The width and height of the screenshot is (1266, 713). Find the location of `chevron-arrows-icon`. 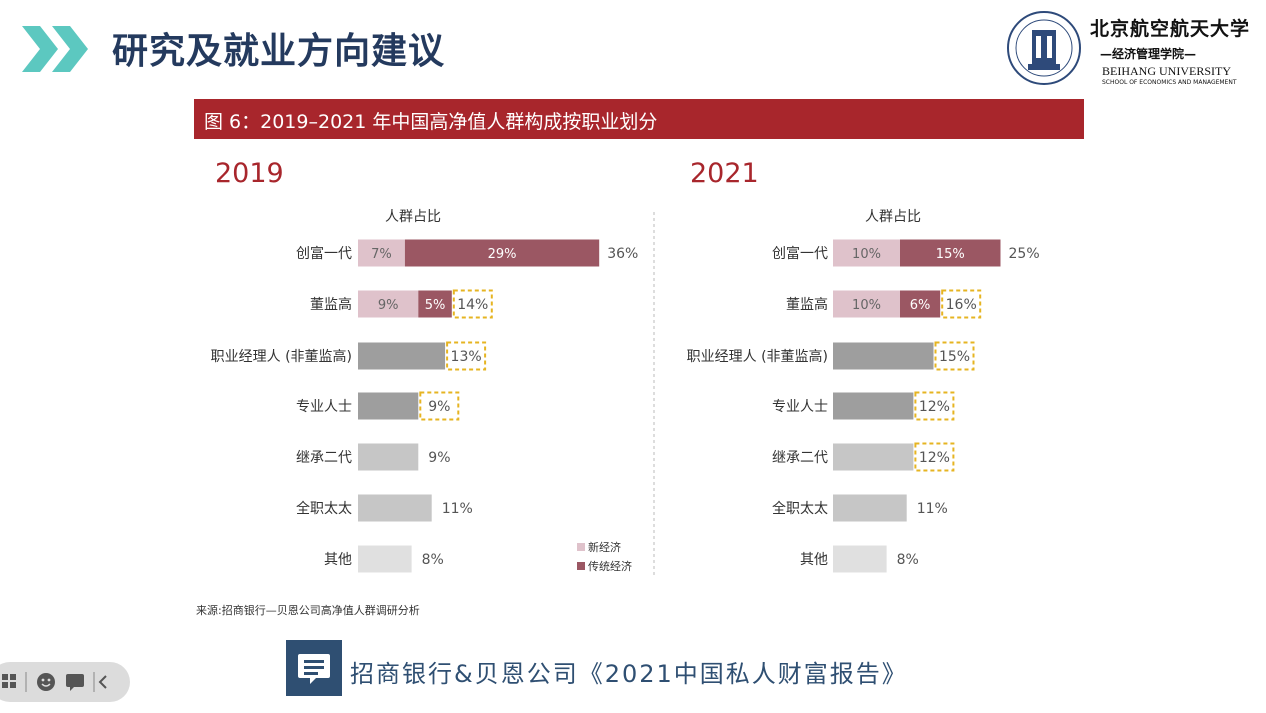

chevron-arrows-icon is located at coordinates (55, 49).